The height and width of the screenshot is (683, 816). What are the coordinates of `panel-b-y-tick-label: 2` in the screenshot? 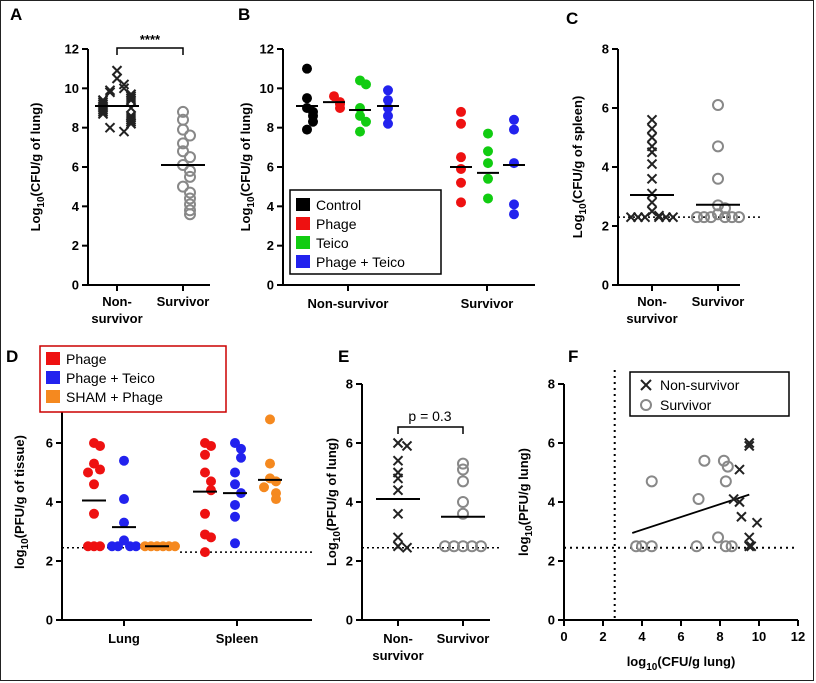 It's located at (270, 245).